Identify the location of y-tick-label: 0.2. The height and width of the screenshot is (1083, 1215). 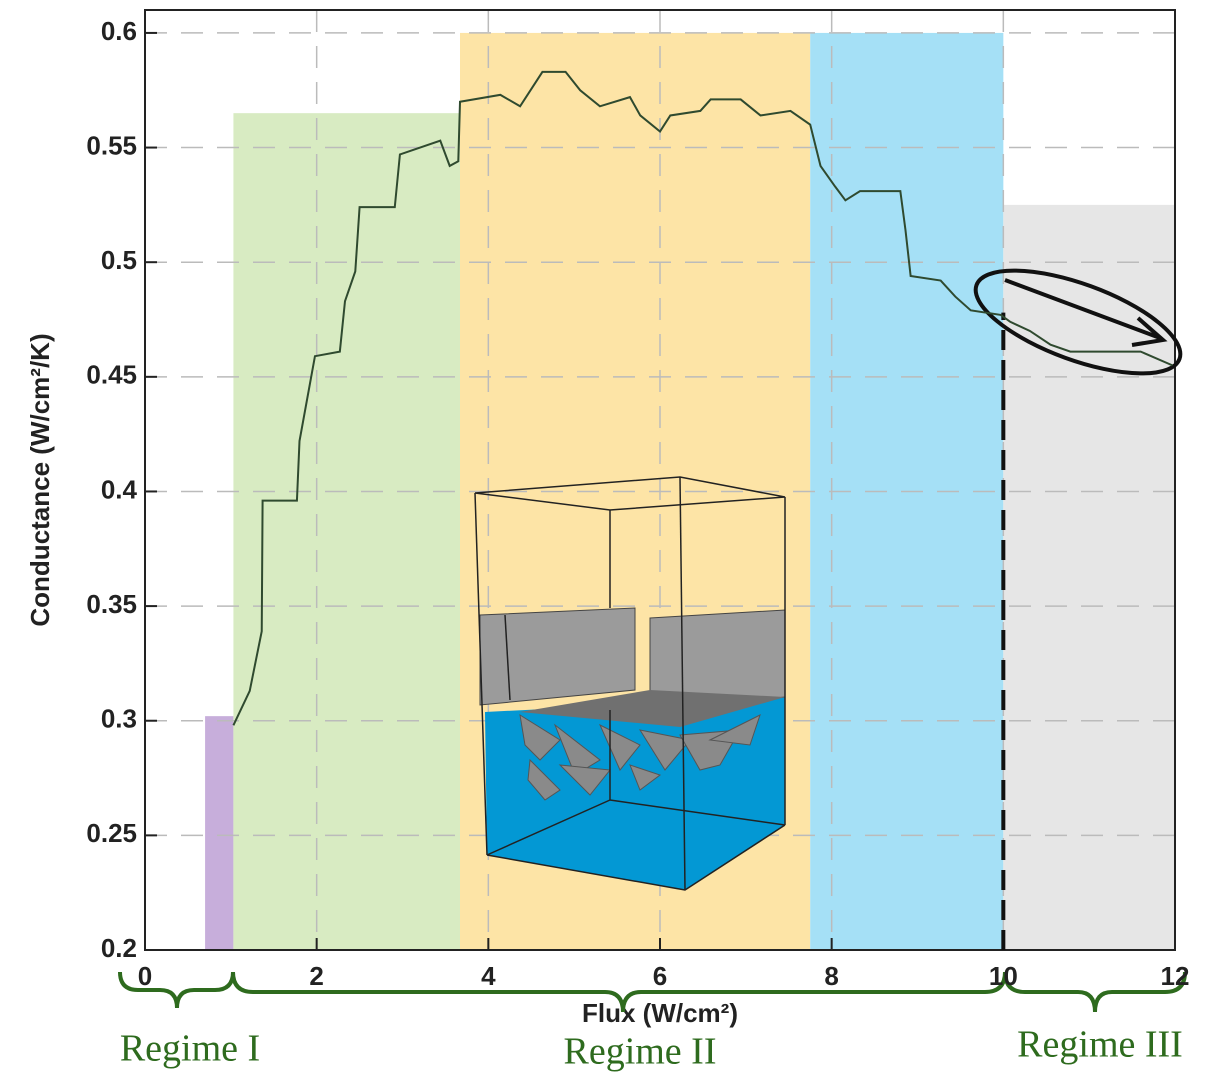
(119, 948).